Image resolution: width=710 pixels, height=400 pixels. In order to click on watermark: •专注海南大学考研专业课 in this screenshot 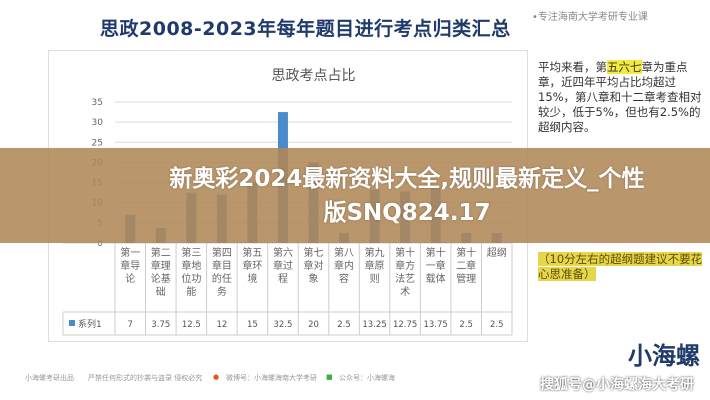, I will do `click(590, 17)`.